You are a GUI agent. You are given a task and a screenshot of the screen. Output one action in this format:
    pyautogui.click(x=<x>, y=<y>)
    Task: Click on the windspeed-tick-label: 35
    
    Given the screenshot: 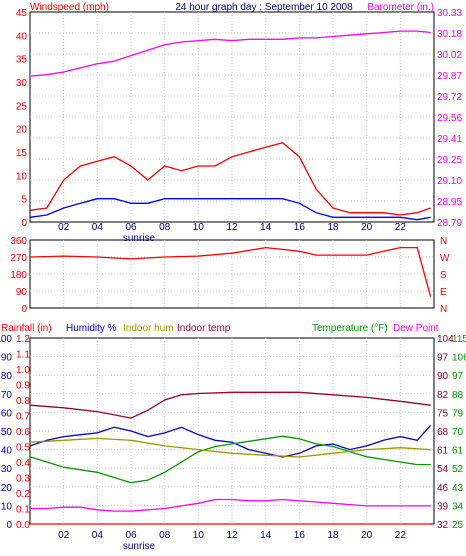 What is the action you would take?
    pyautogui.click(x=22, y=60)
    